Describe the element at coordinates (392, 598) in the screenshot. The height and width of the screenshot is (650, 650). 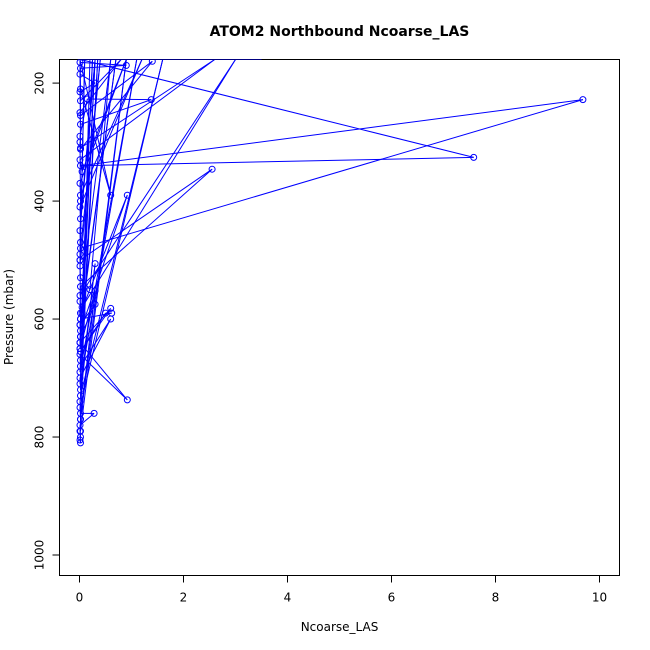
I see `x-tick-label: 6` at that location.